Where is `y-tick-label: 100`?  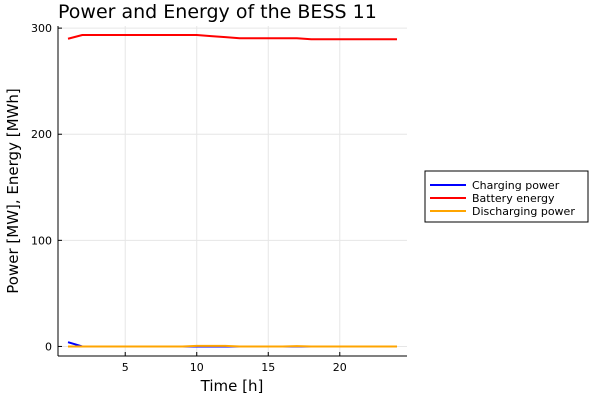
y-tick-label: 100 is located at coordinates (41, 240).